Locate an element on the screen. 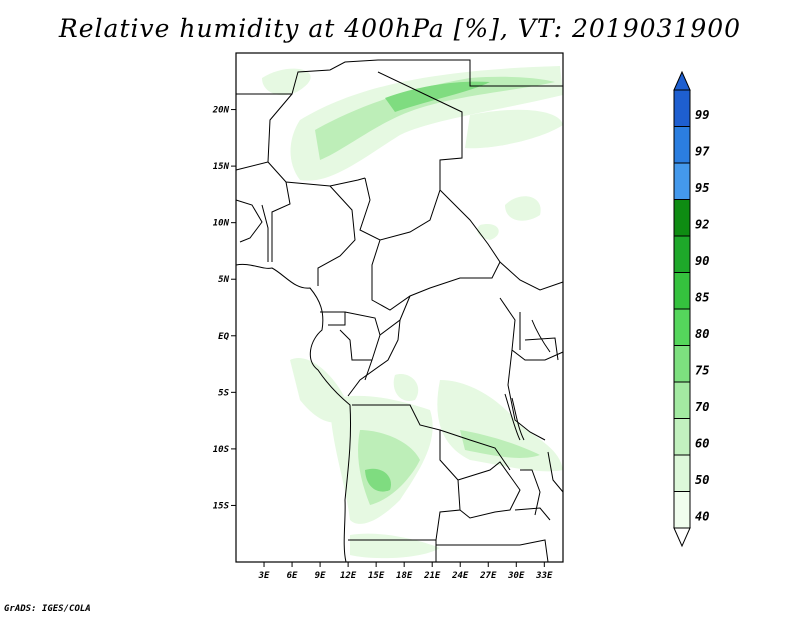 The height and width of the screenshot is (618, 800). lon-tick-label: 18E is located at coordinates (404, 576).